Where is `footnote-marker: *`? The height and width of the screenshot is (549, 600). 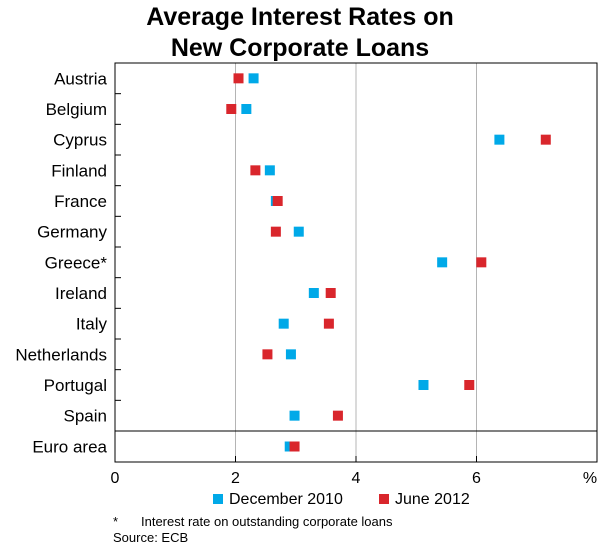 footnote-marker: * is located at coordinates (116, 521).